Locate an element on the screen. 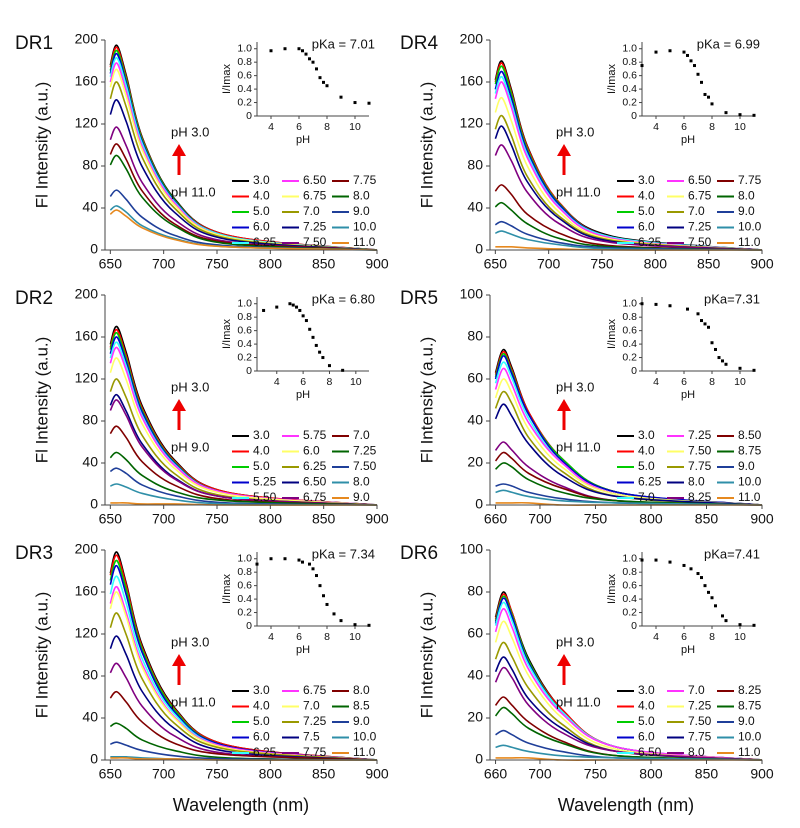 This screenshot has height=828, width=800. legend-label: 7.75 is located at coordinates (700, 737).